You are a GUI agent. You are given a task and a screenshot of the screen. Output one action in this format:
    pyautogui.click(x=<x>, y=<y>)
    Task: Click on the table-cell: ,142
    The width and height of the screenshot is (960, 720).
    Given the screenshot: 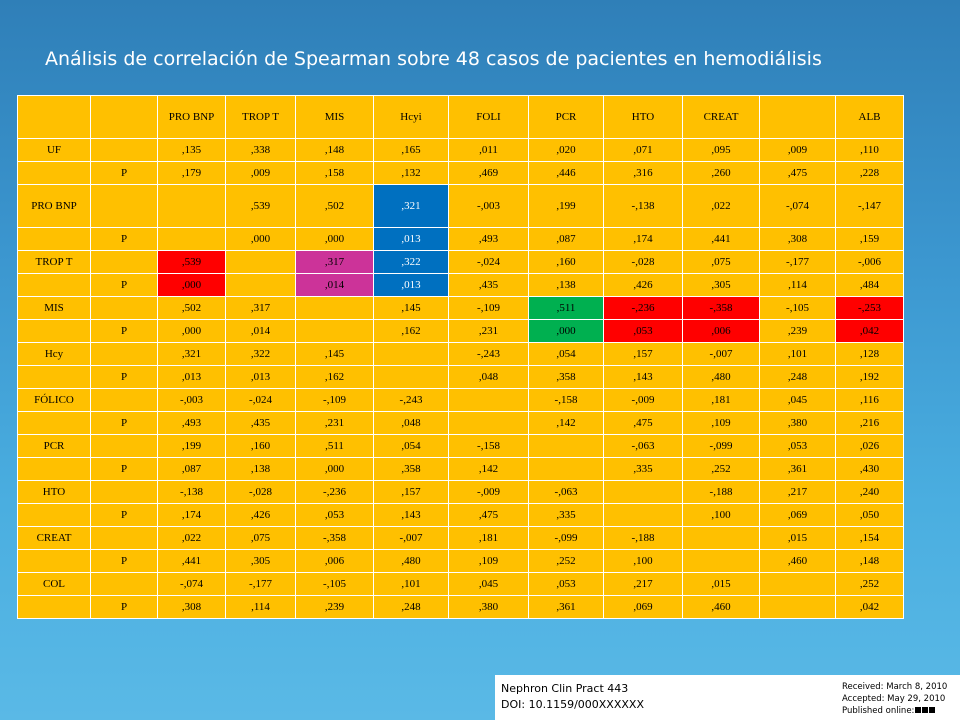 What is the action you would take?
    pyautogui.click(x=488, y=469)
    